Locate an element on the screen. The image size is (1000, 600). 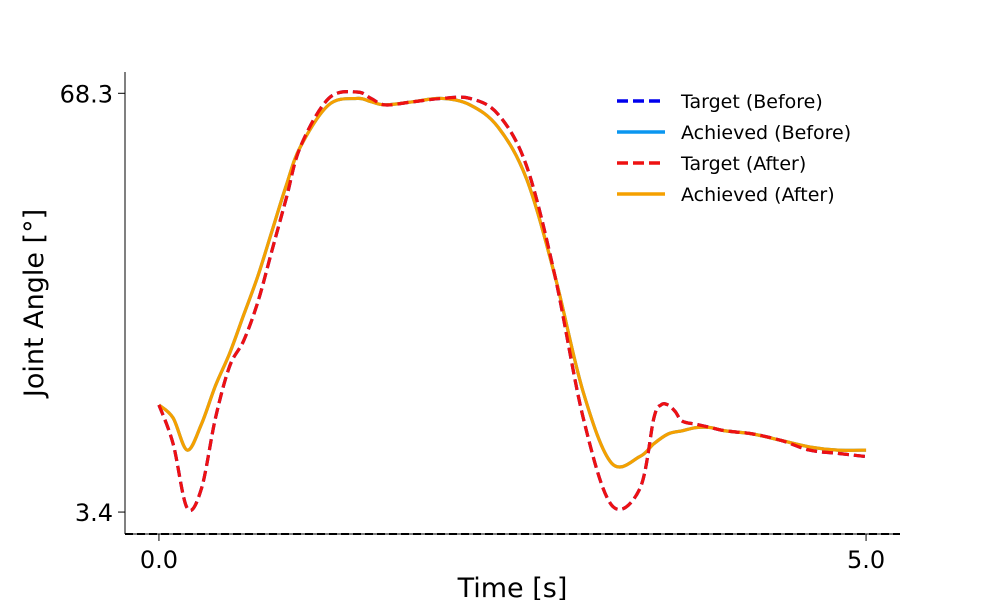
x-axis-ticks: 0.0 5.0 is located at coordinates (512, 554).